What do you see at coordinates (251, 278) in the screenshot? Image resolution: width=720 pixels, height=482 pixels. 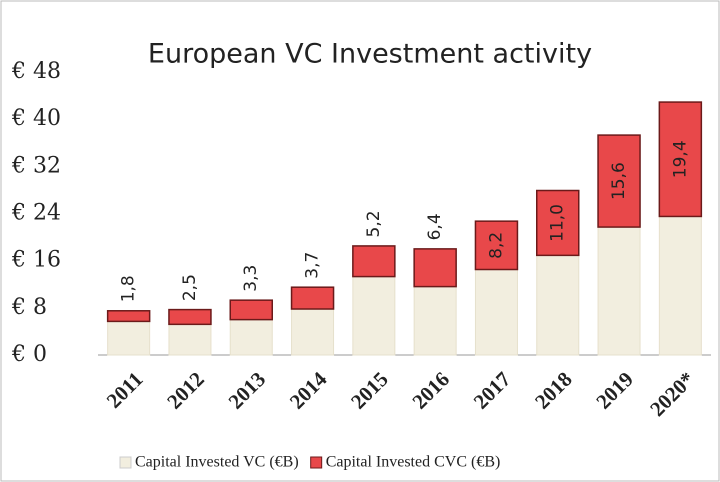 I see `value-label: 3,3` at bounding box center [251, 278].